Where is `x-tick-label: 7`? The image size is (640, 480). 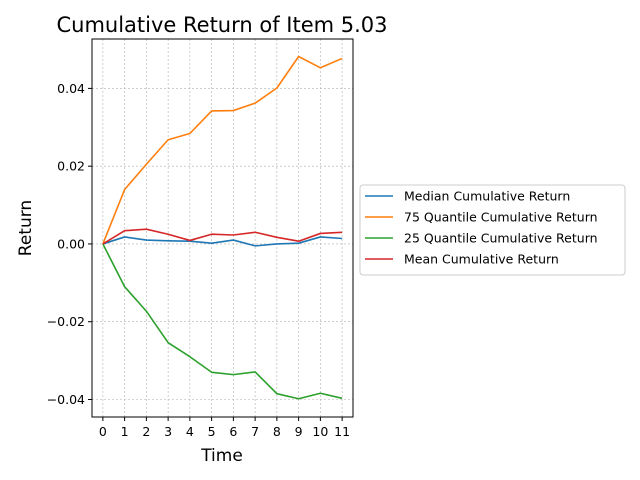 x-tick-label: 7 is located at coordinates (255, 431).